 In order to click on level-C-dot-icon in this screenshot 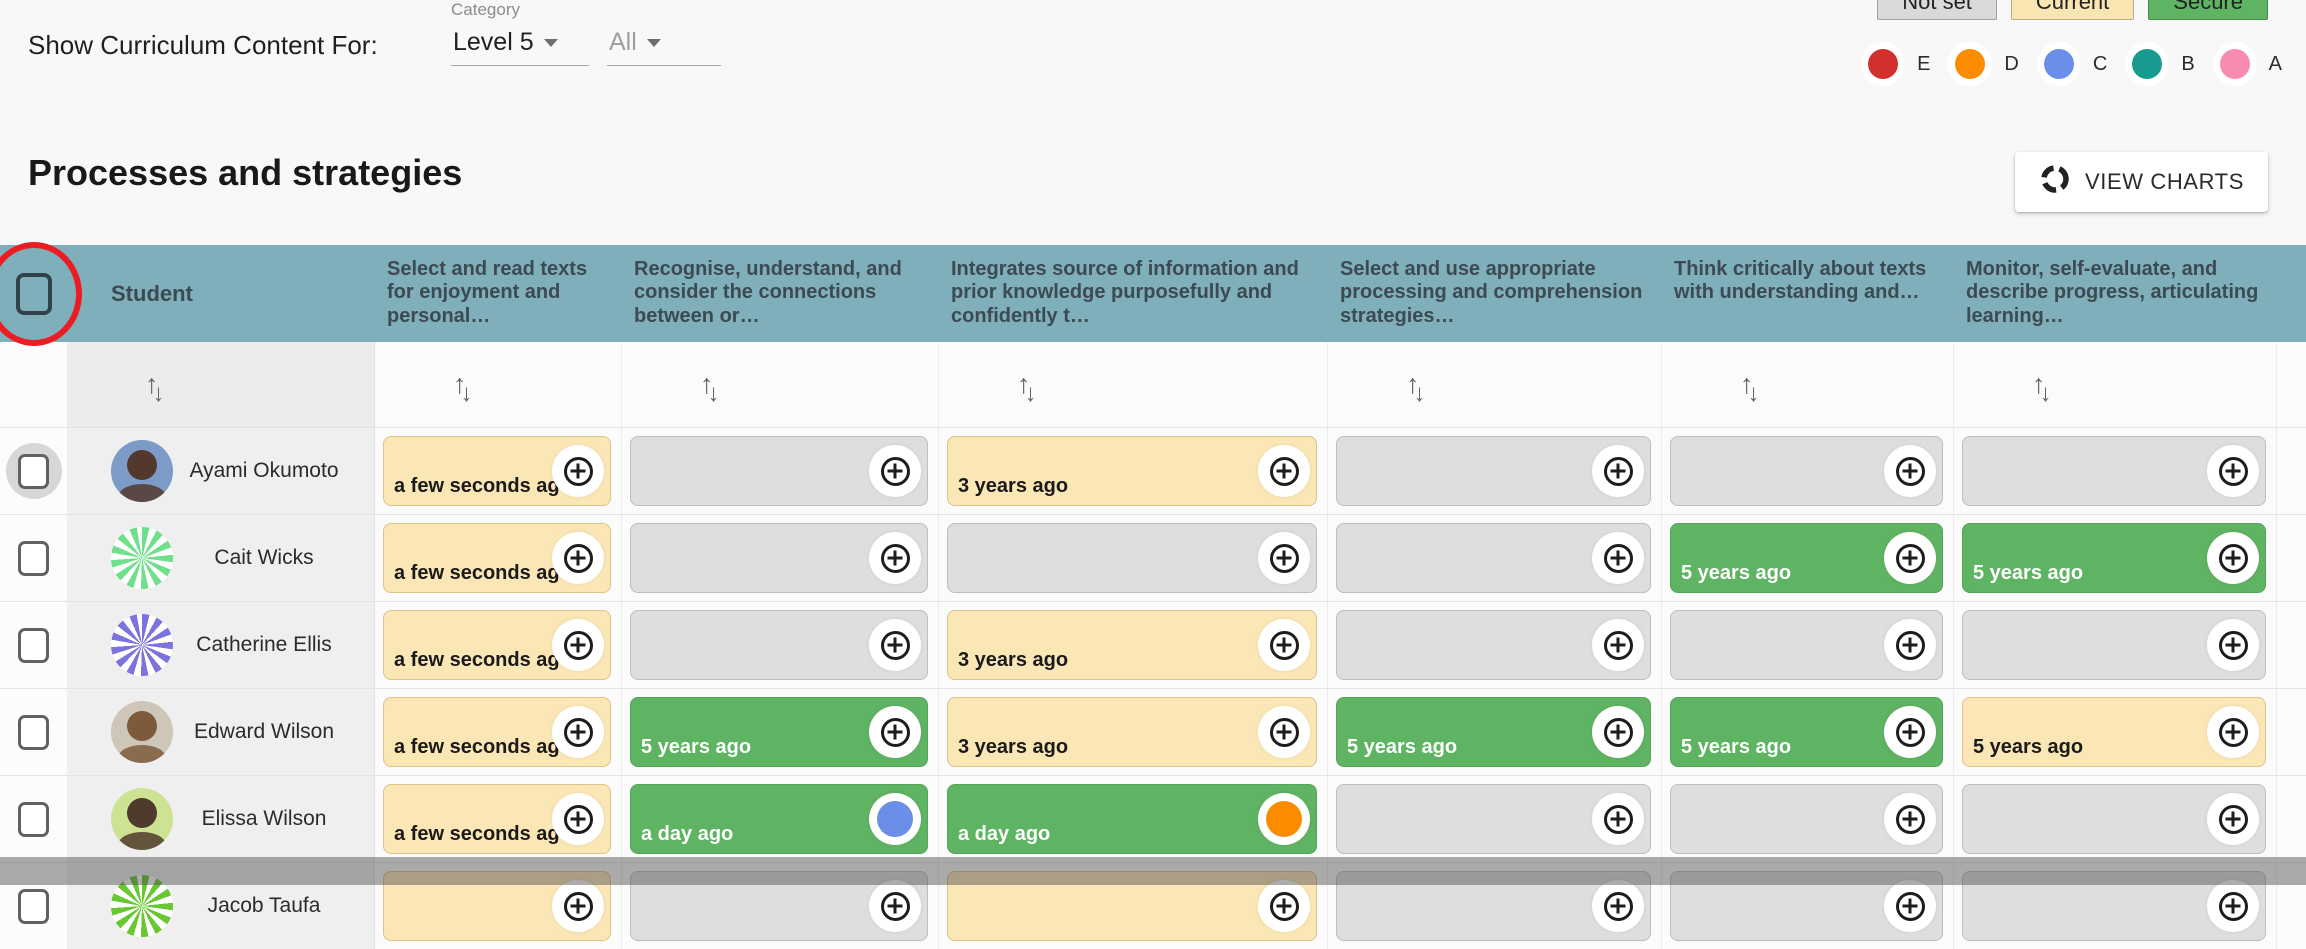, I will do `click(2058, 64)`.